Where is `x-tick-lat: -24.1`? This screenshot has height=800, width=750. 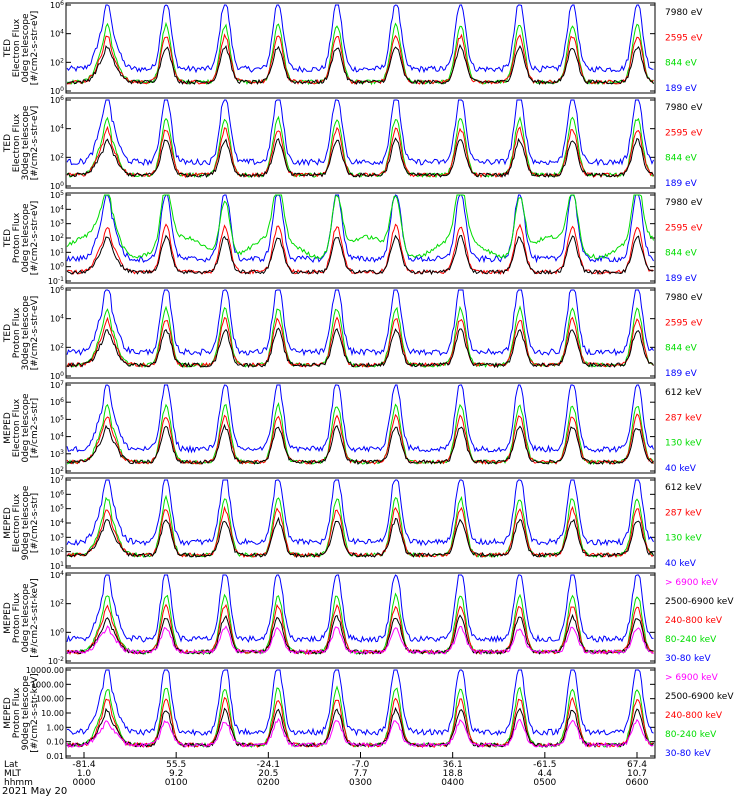 x-tick-lat: -24.1 is located at coordinates (268, 765).